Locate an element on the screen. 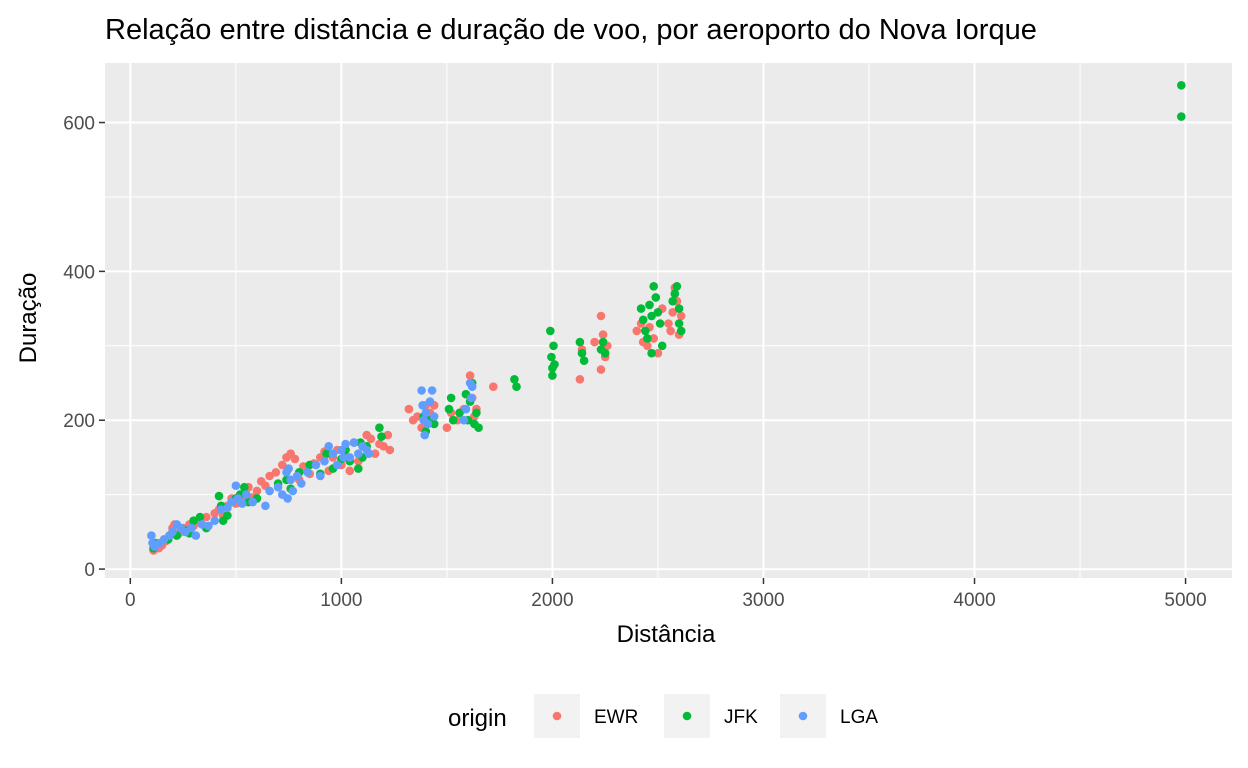 Image resolution: width=1248 pixels, height=768 pixels. x-axis-title: Distância is located at coordinates (666, 634).